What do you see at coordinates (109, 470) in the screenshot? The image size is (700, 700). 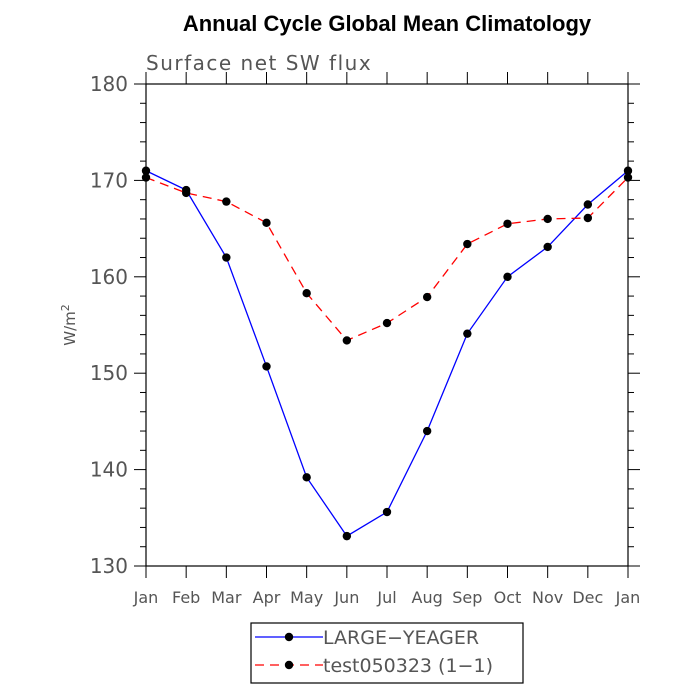 I see `y-tick-label: 140` at bounding box center [109, 470].